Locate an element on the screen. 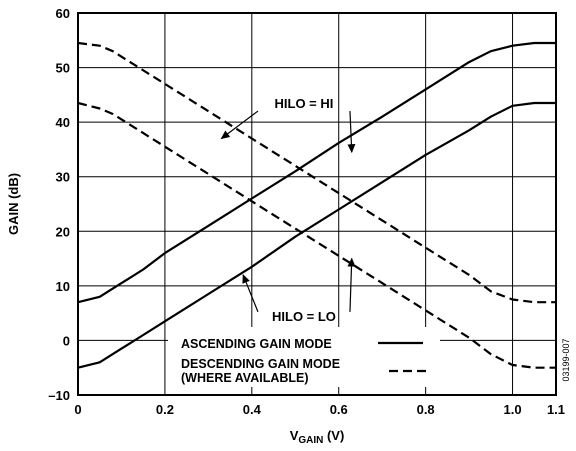 The image size is (576, 451). x-tick-label: 0.4 is located at coordinates (252, 409).